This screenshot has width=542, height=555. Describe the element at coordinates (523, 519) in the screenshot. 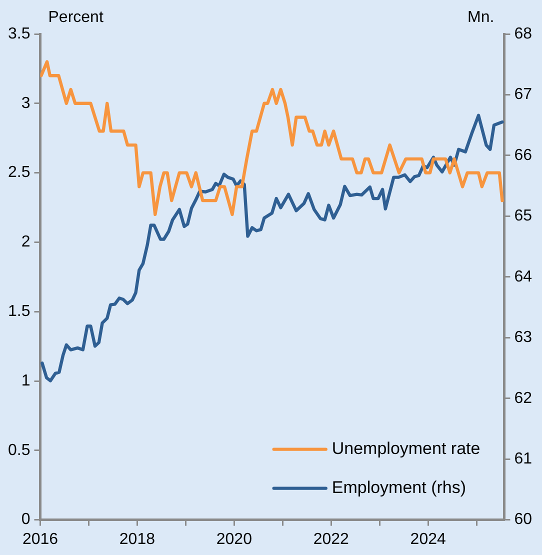

I see `y2-tick-label: 60` at that location.